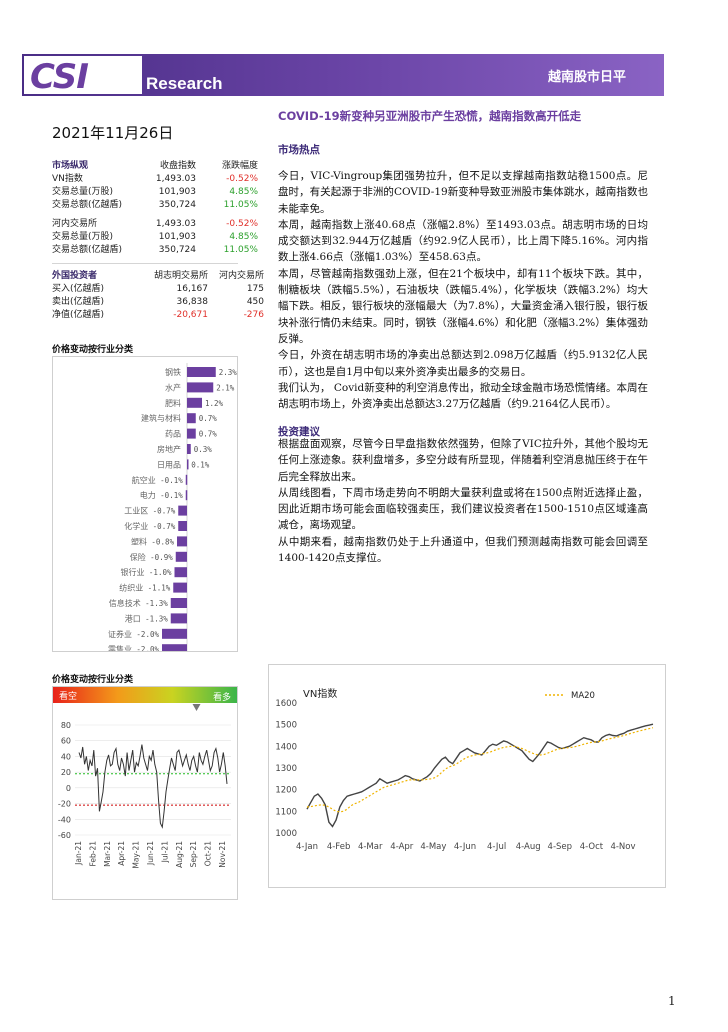 The image size is (728, 1032). What do you see at coordinates (113, 133) in the screenshot?
I see `report-date: 2021年11月26日` at bounding box center [113, 133].